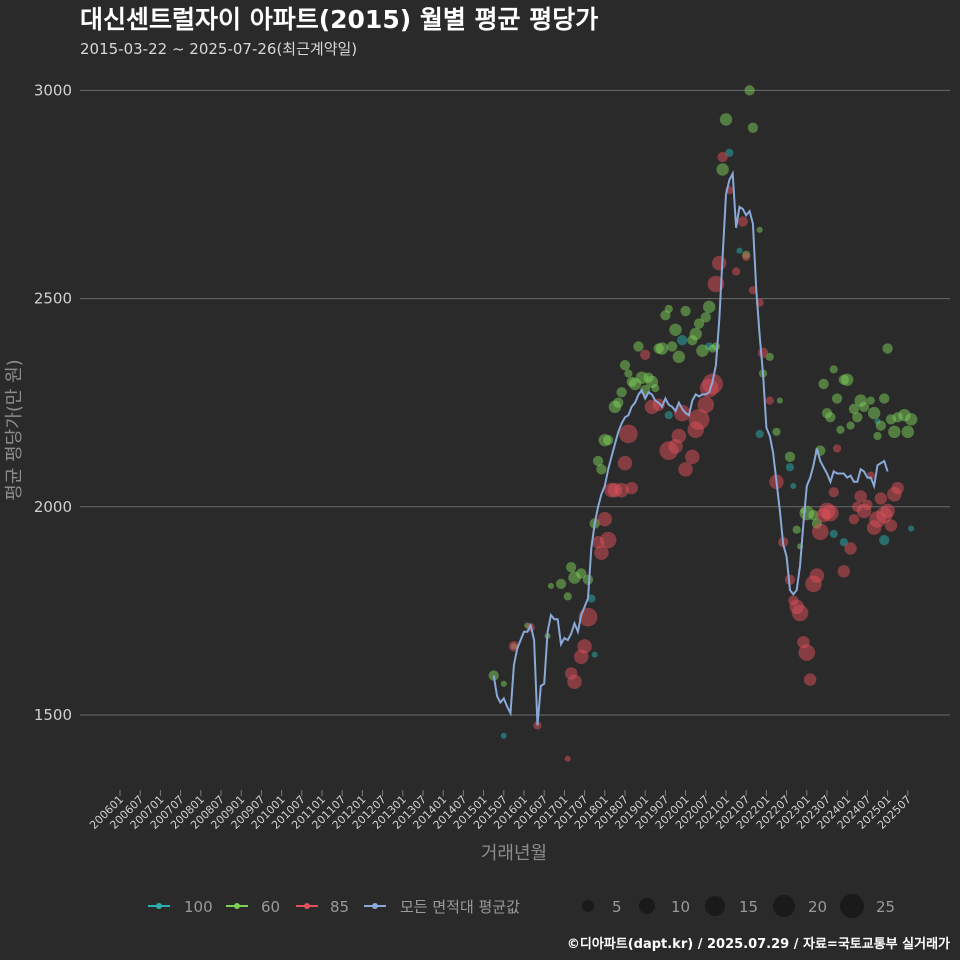 This screenshot has height=960, width=960. Describe the element at coordinates (375, 906) in the screenshot. I see `legend-dot-all` at that location.